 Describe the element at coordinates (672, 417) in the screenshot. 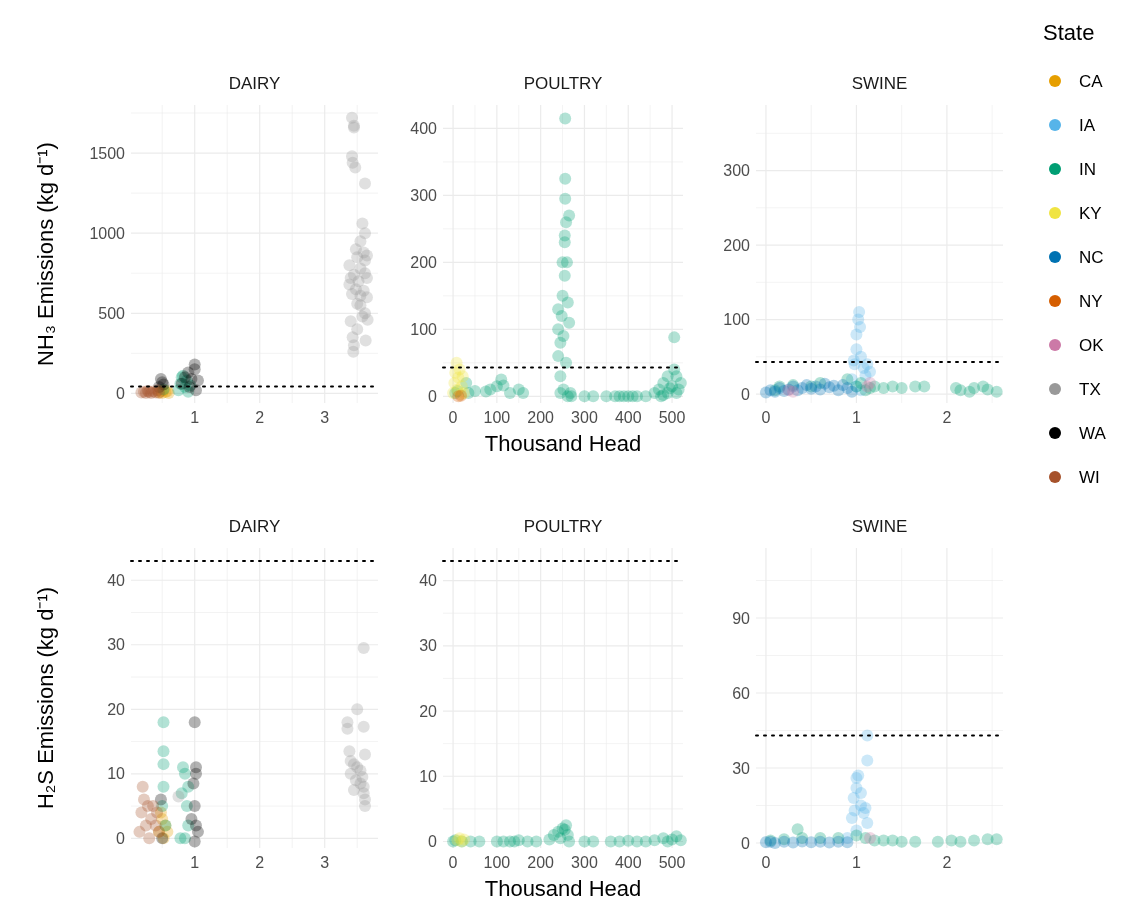

I see `x-tick-label: 500` at that location.